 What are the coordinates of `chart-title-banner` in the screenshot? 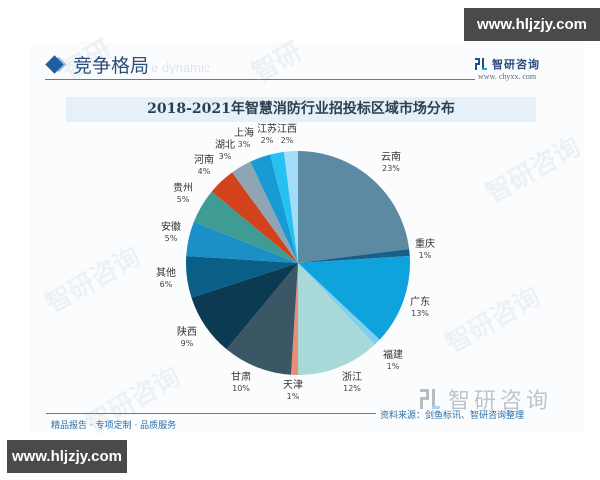 It's located at (301, 109).